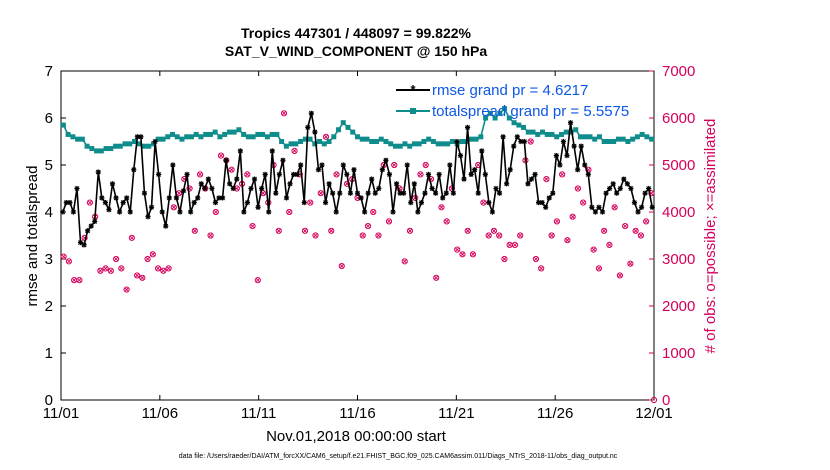 The width and height of the screenshot is (830, 470). Describe the element at coordinates (356, 51) in the screenshot. I see `chart-subtitle: SAT_V_WIND_COMPONENT @ 150 hPa` at that location.